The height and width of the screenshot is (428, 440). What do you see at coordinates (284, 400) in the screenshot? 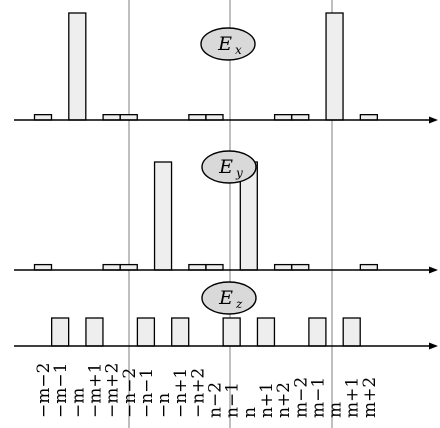
I see `x-tick-label-15: n+2` at bounding box center [284, 400].